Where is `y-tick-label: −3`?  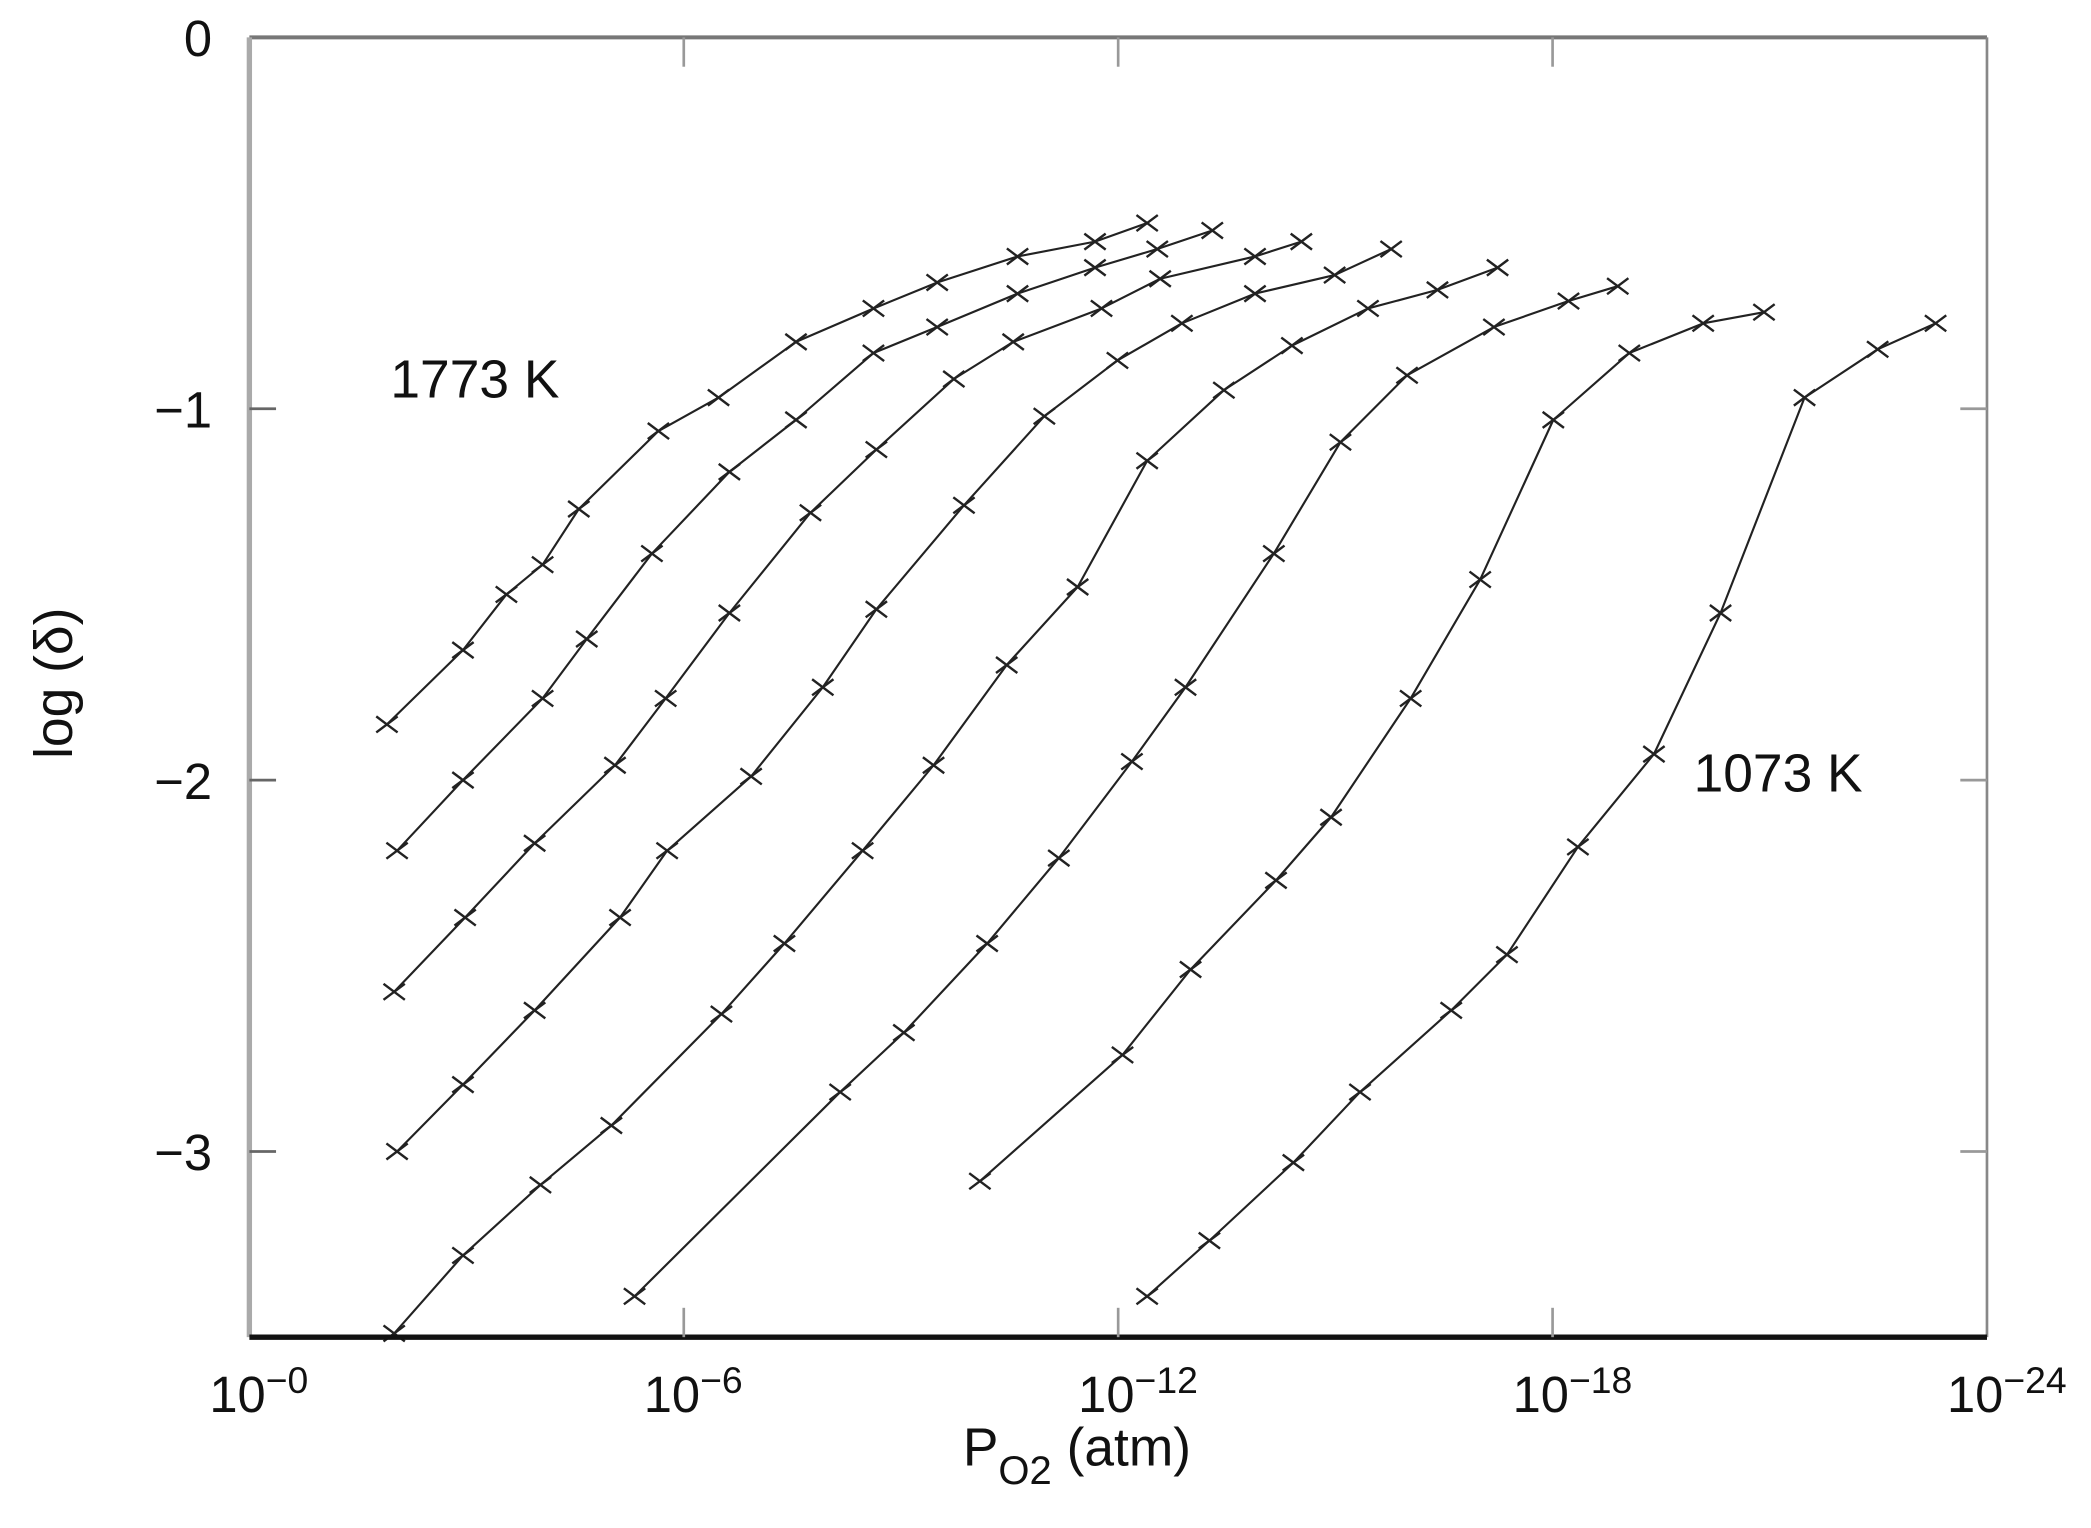 y-tick-label: −3 is located at coordinates (183, 1152).